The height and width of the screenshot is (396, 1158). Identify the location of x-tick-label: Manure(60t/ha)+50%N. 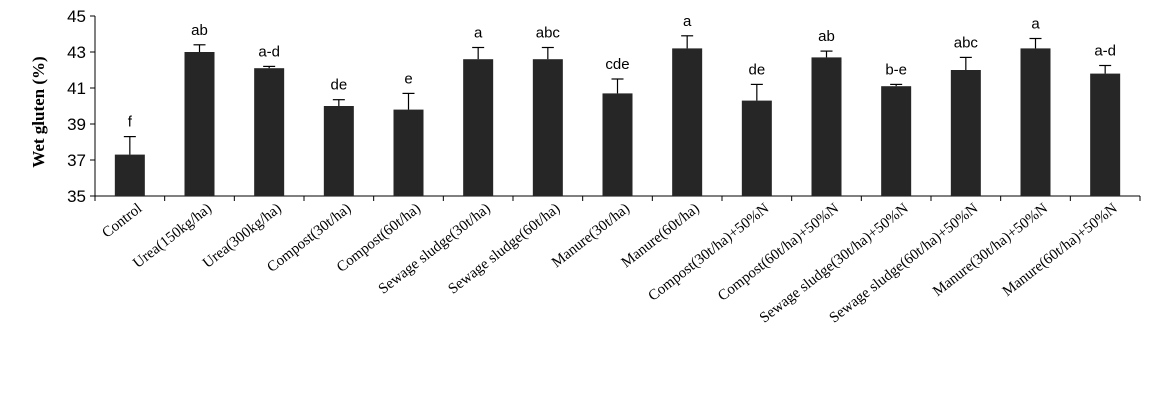
(1060, 249).